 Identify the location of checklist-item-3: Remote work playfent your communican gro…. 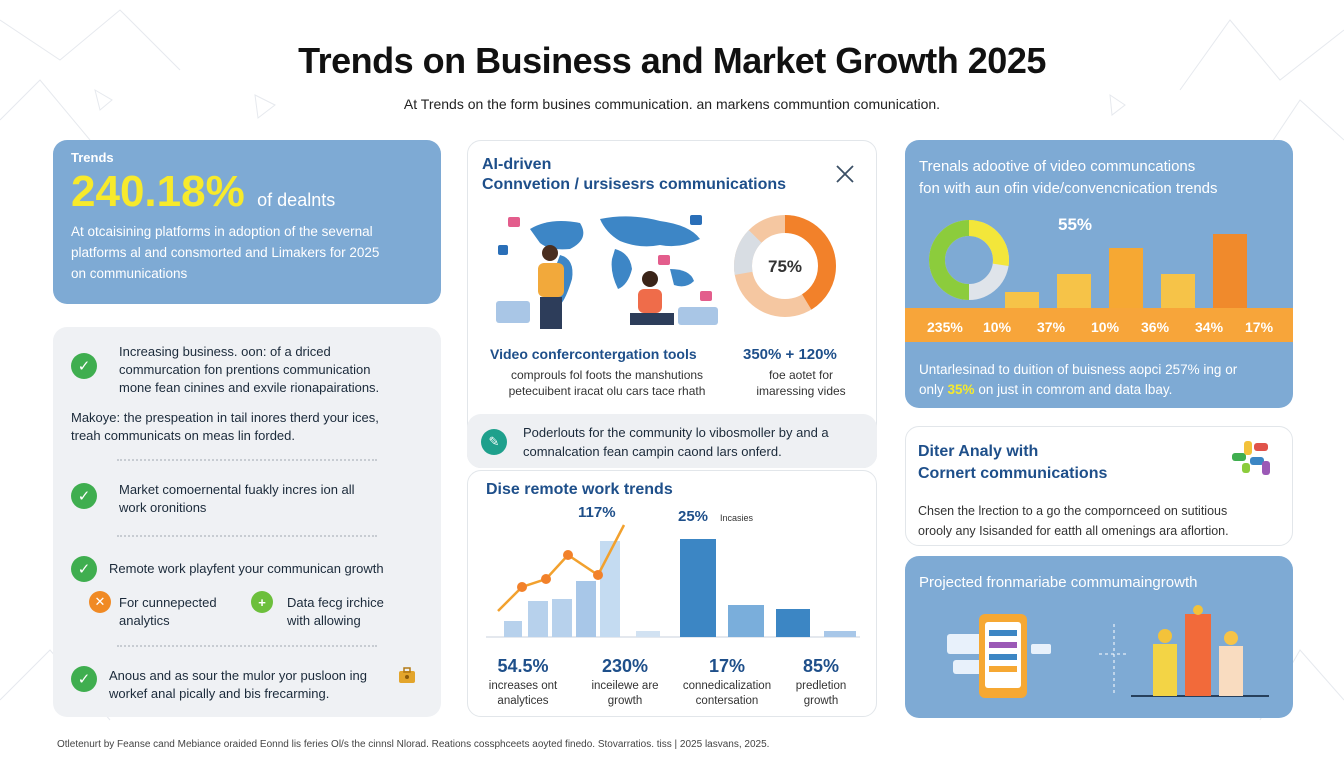
(246, 568).